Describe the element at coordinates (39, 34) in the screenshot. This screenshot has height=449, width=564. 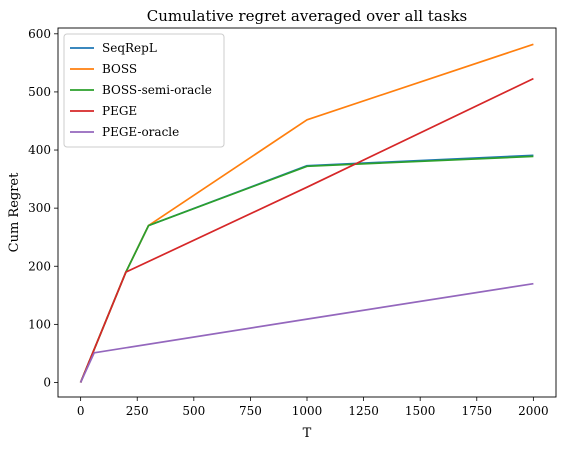
I see `y-tick-label: 600` at that location.